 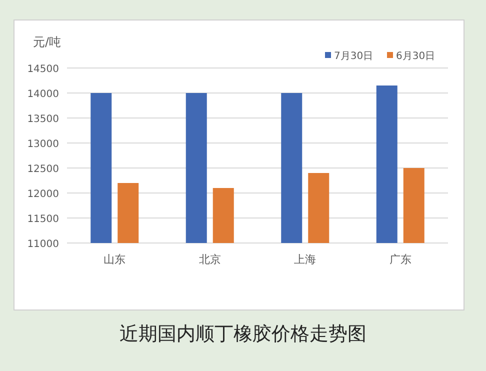 What do you see at coordinates (47, 42) in the screenshot?
I see `y-axis-title: 元/吨` at bounding box center [47, 42].